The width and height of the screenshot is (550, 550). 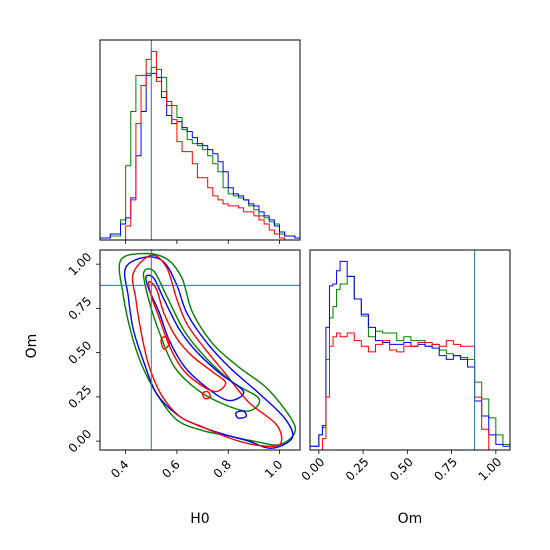 I want to click on joint-xtick-label: 0.8, so click(x=222, y=468).